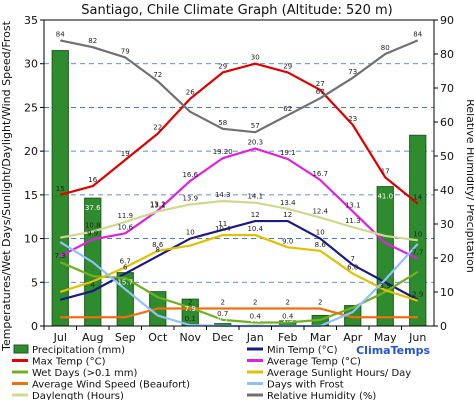  Describe the element at coordinates (447, 20) in the screenshot. I see `y-tick-label-right: 90` at that location.